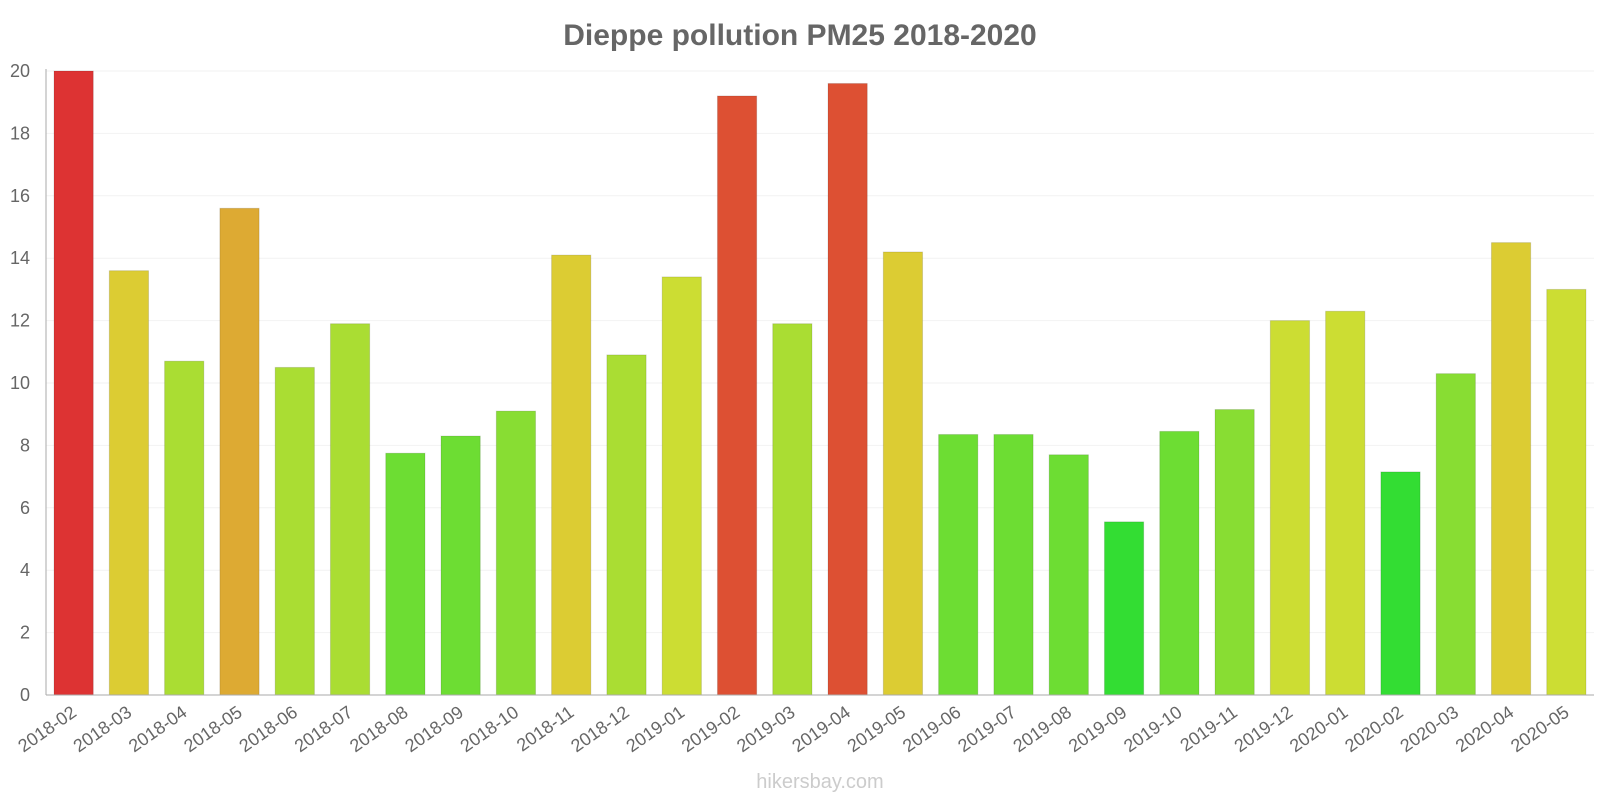 The height and width of the screenshot is (800, 1600). What do you see at coordinates (1153, 729) in the screenshot?
I see `x-tick-label: 2019-10` at bounding box center [1153, 729].